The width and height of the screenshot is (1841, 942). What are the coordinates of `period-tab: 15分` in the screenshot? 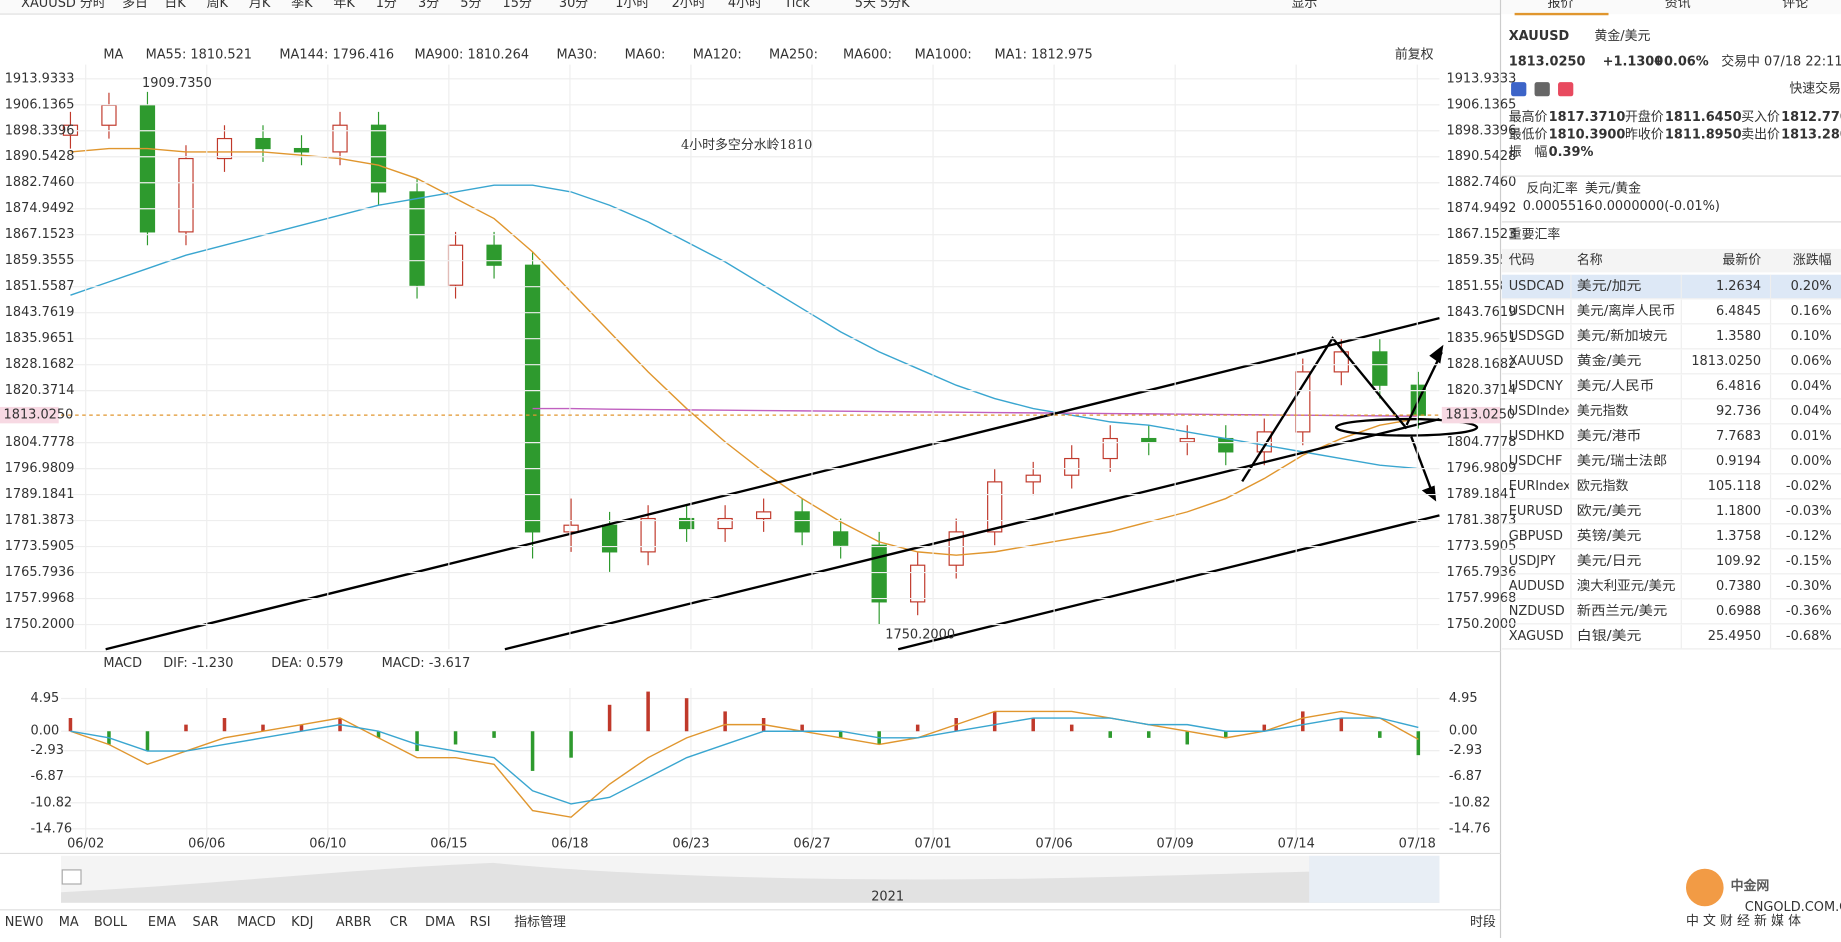 It's located at (517, 5).